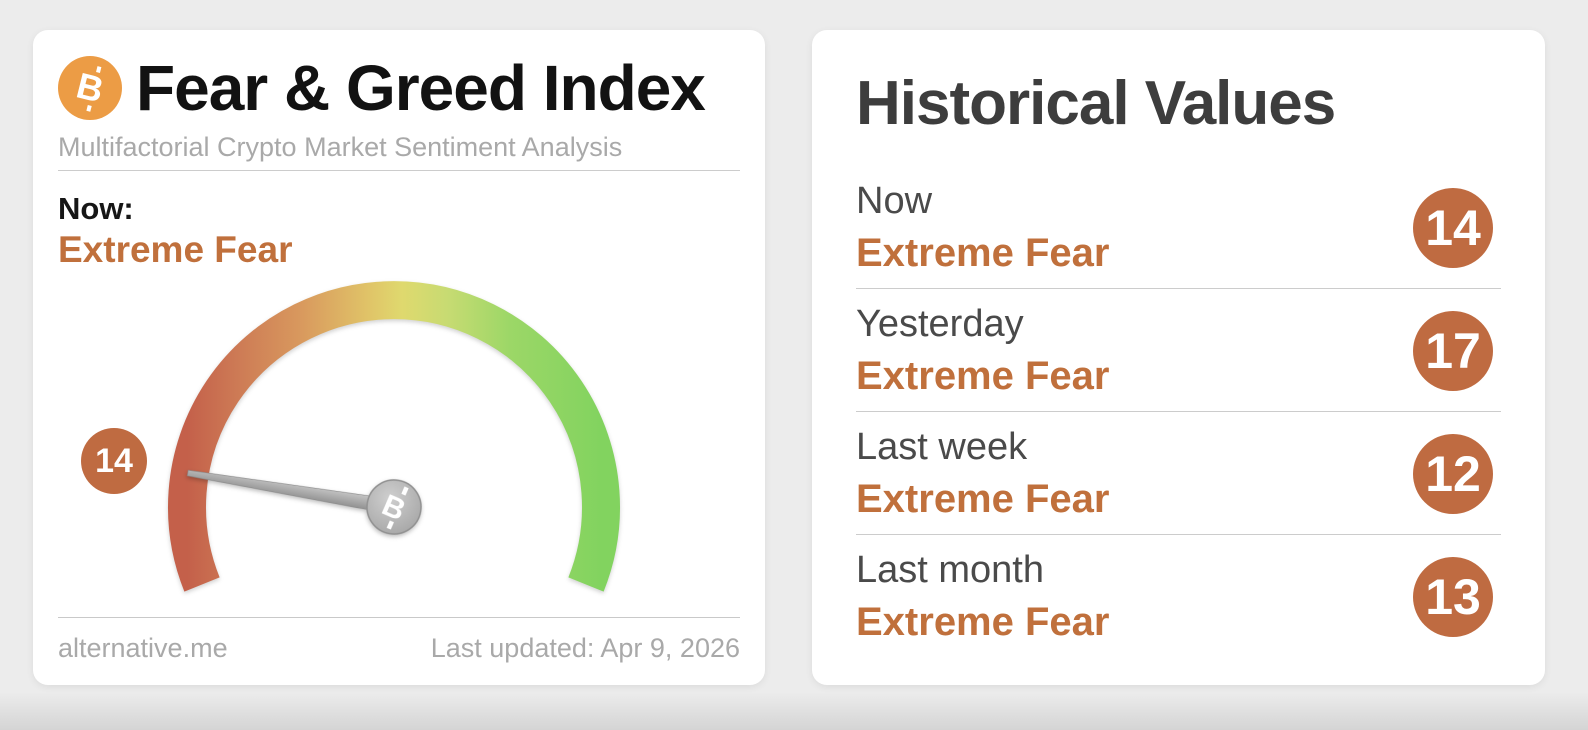 The height and width of the screenshot is (730, 1588). What do you see at coordinates (1178, 234) in the screenshot?
I see `historical-row-now: Now Extreme Fear 14` at bounding box center [1178, 234].